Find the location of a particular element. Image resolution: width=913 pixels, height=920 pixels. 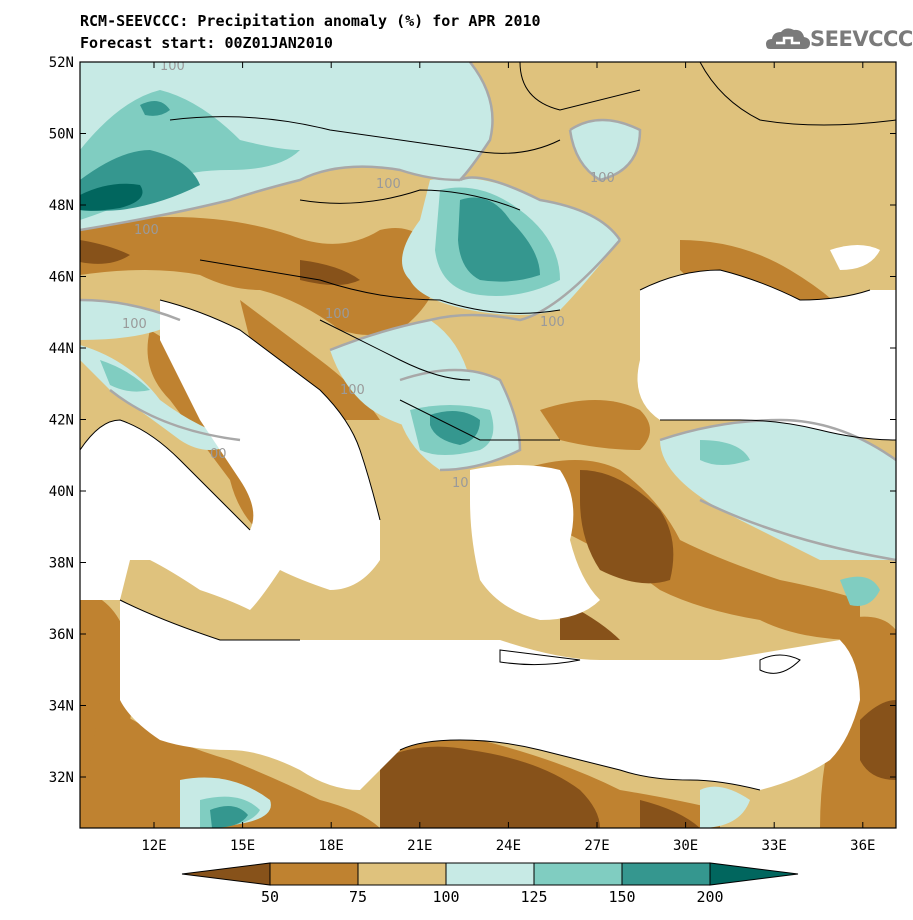

lat-label: 46N is located at coordinates (61, 278).